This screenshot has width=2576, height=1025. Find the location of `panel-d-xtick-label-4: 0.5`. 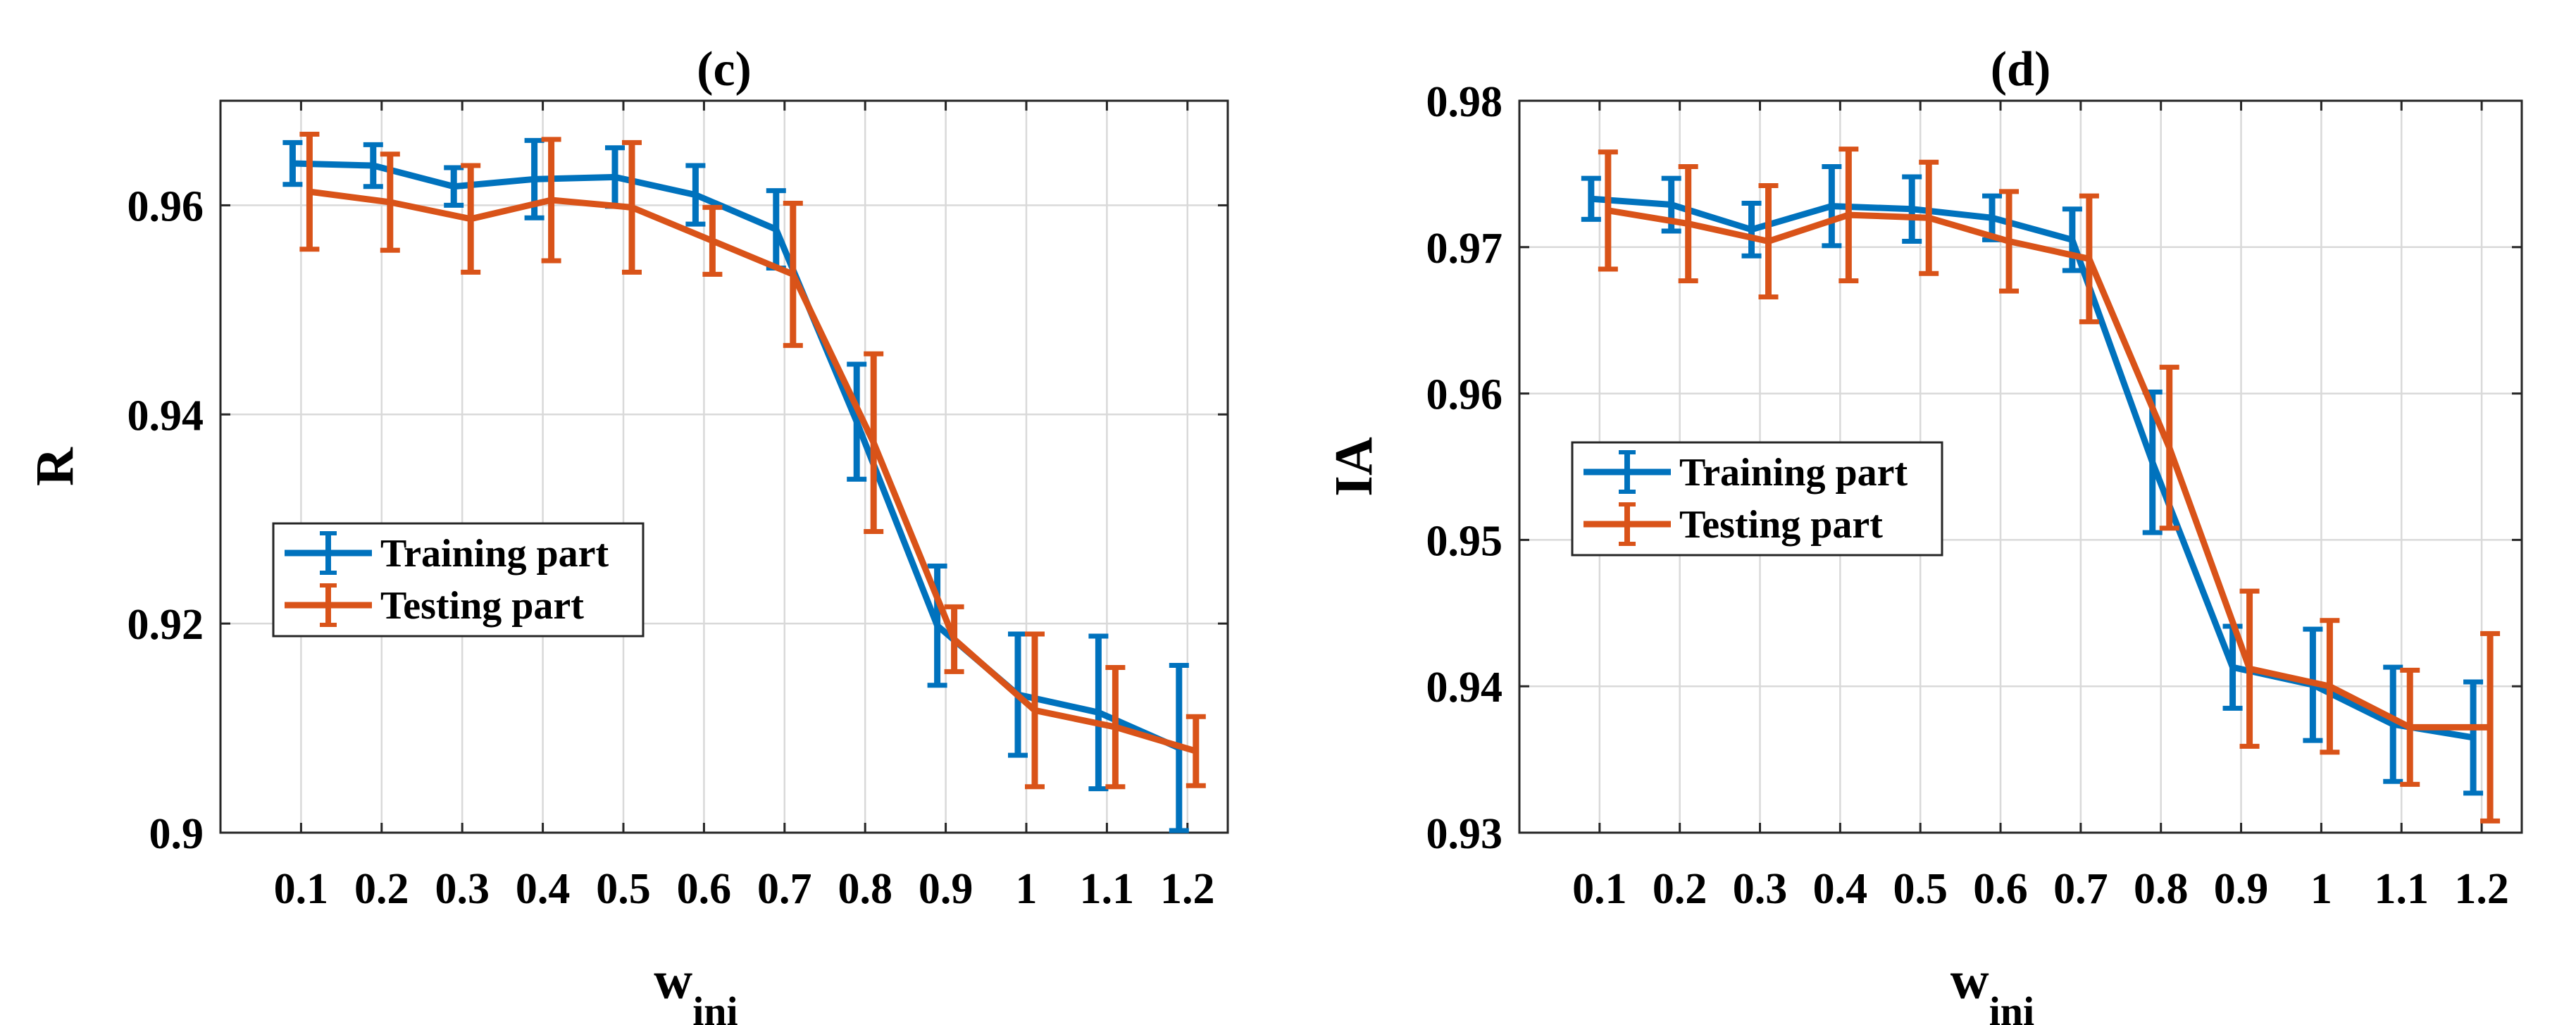

panel-d-xtick-label-4: 0.5 is located at coordinates (1920, 889).